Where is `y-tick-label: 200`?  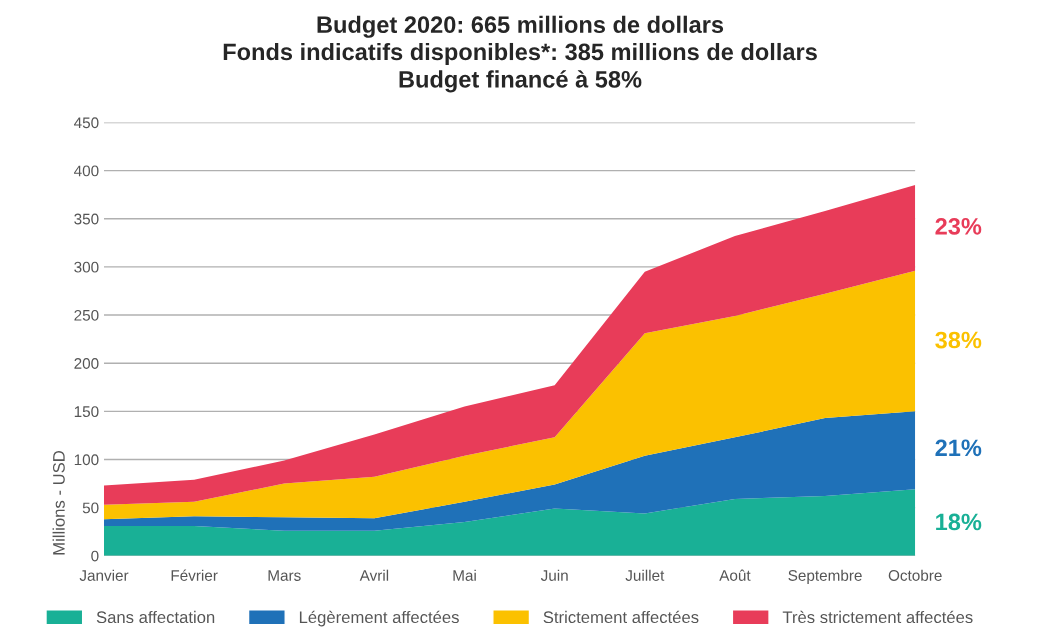 y-tick-label: 200 is located at coordinates (86, 363).